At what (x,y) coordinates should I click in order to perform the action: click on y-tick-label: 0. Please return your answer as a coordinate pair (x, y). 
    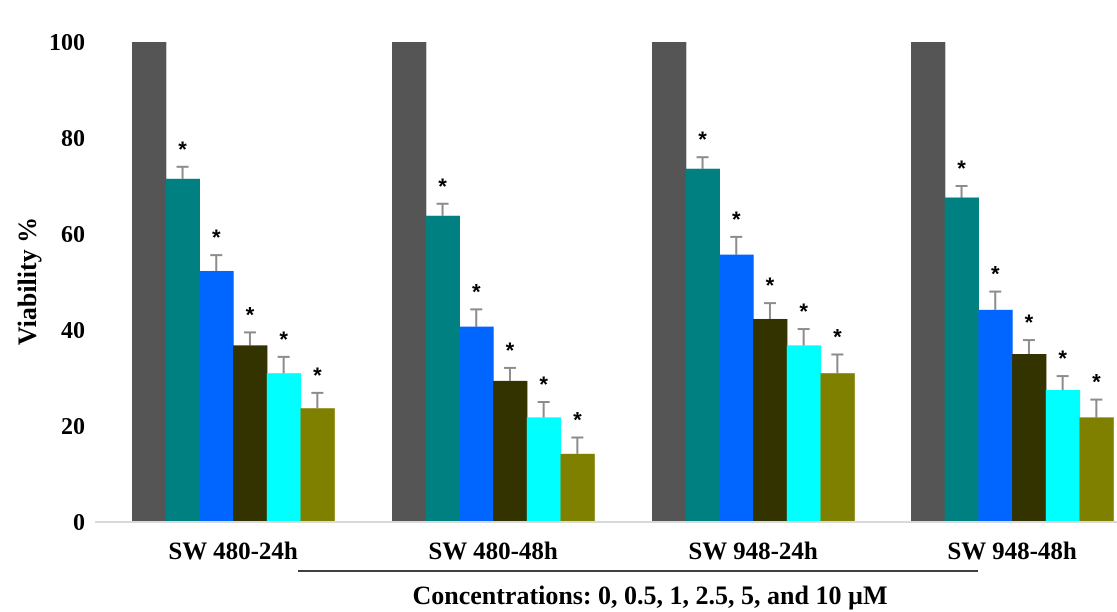
    Looking at the image, I should click on (79, 523).